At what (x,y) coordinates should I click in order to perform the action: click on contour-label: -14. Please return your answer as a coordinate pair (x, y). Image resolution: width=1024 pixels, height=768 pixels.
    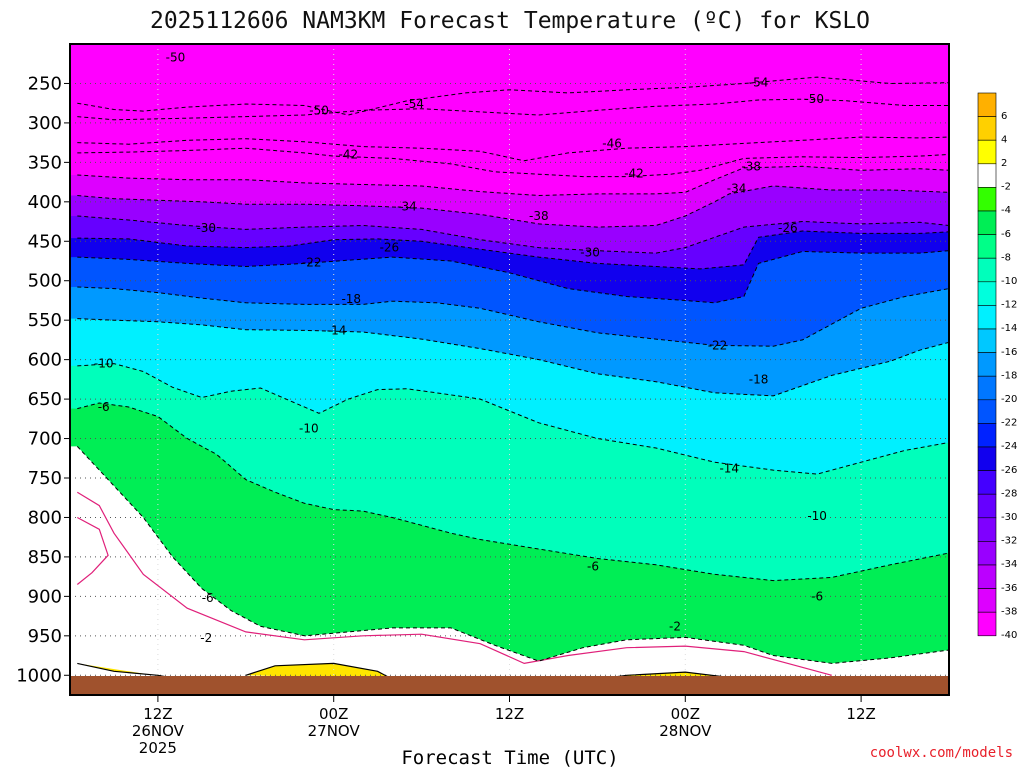
    Looking at the image, I should click on (337, 330).